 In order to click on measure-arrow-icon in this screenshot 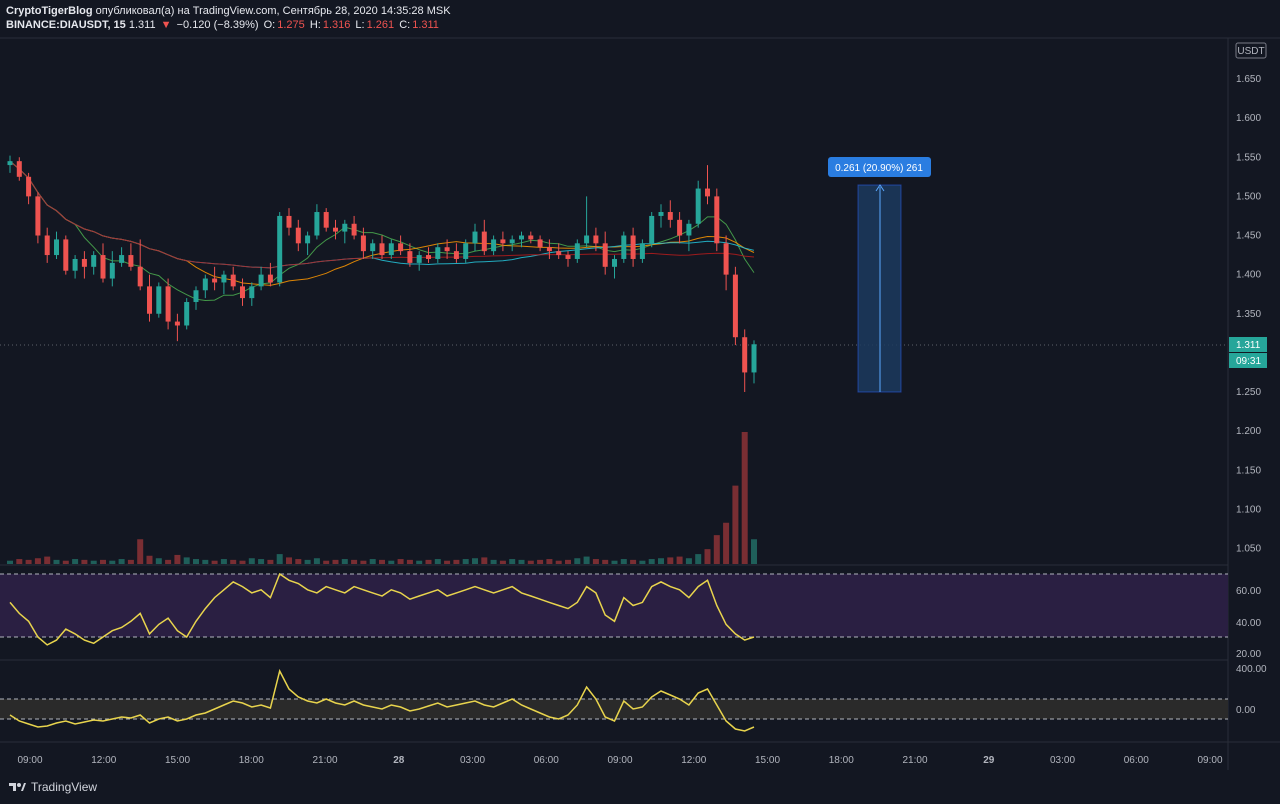, I will do `click(880, 188)`.